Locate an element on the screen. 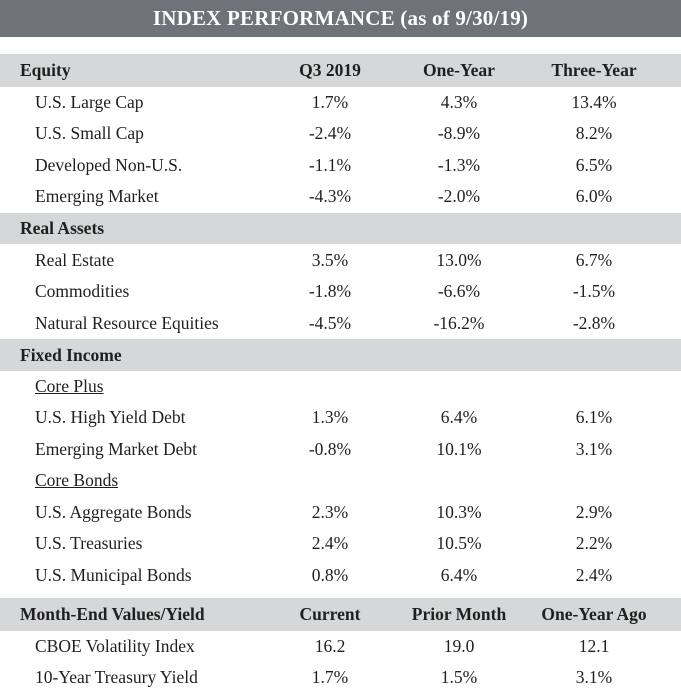 This screenshot has width=681, height=694. table-row: U.S. Municipal Bonds 0.8% 6.4% 2.4% is located at coordinates (340, 575).